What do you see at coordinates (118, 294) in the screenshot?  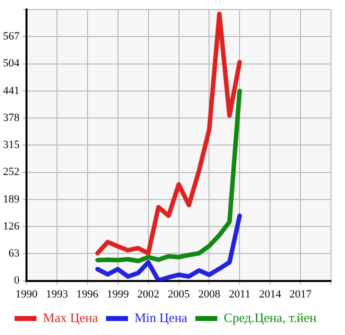 I see `x-tick-label: 1999` at bounding box center [118, 294].